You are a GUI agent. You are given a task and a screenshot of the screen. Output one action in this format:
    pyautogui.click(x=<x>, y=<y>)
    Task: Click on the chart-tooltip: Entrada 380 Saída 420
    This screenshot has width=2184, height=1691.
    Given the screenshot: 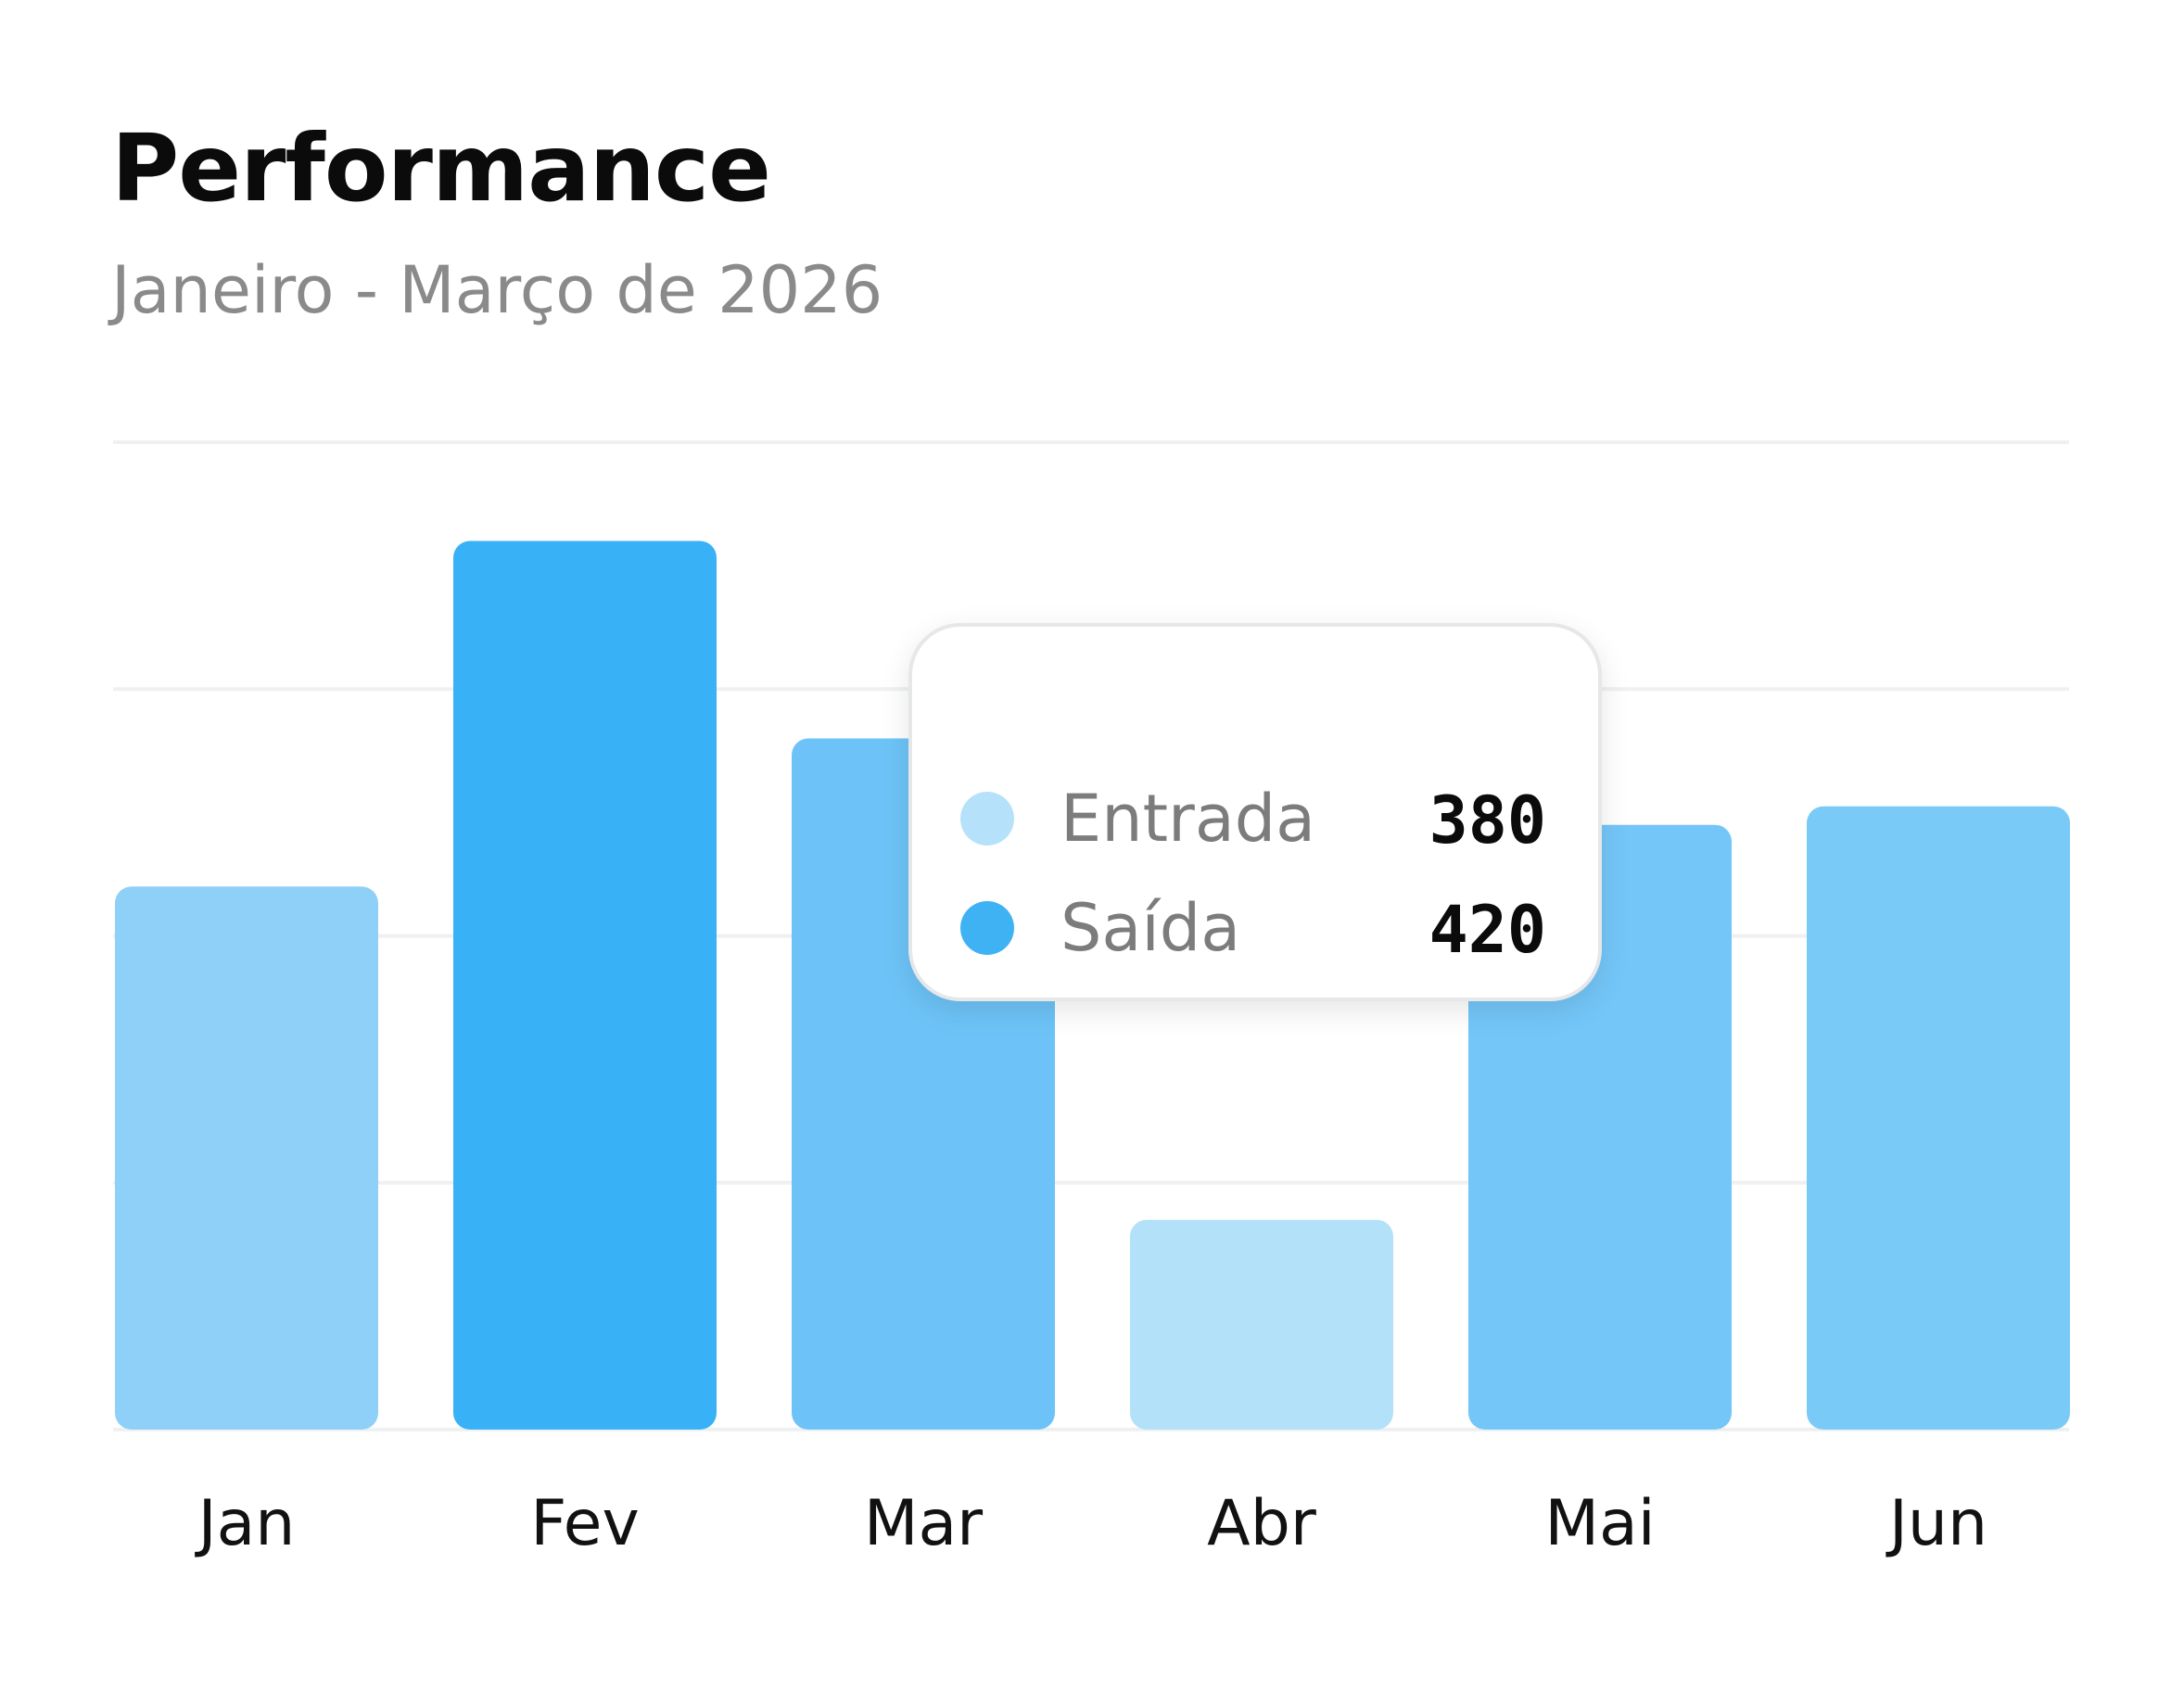 What is the action you would take?
    pyautogui.click(x=1255, y=812)
    